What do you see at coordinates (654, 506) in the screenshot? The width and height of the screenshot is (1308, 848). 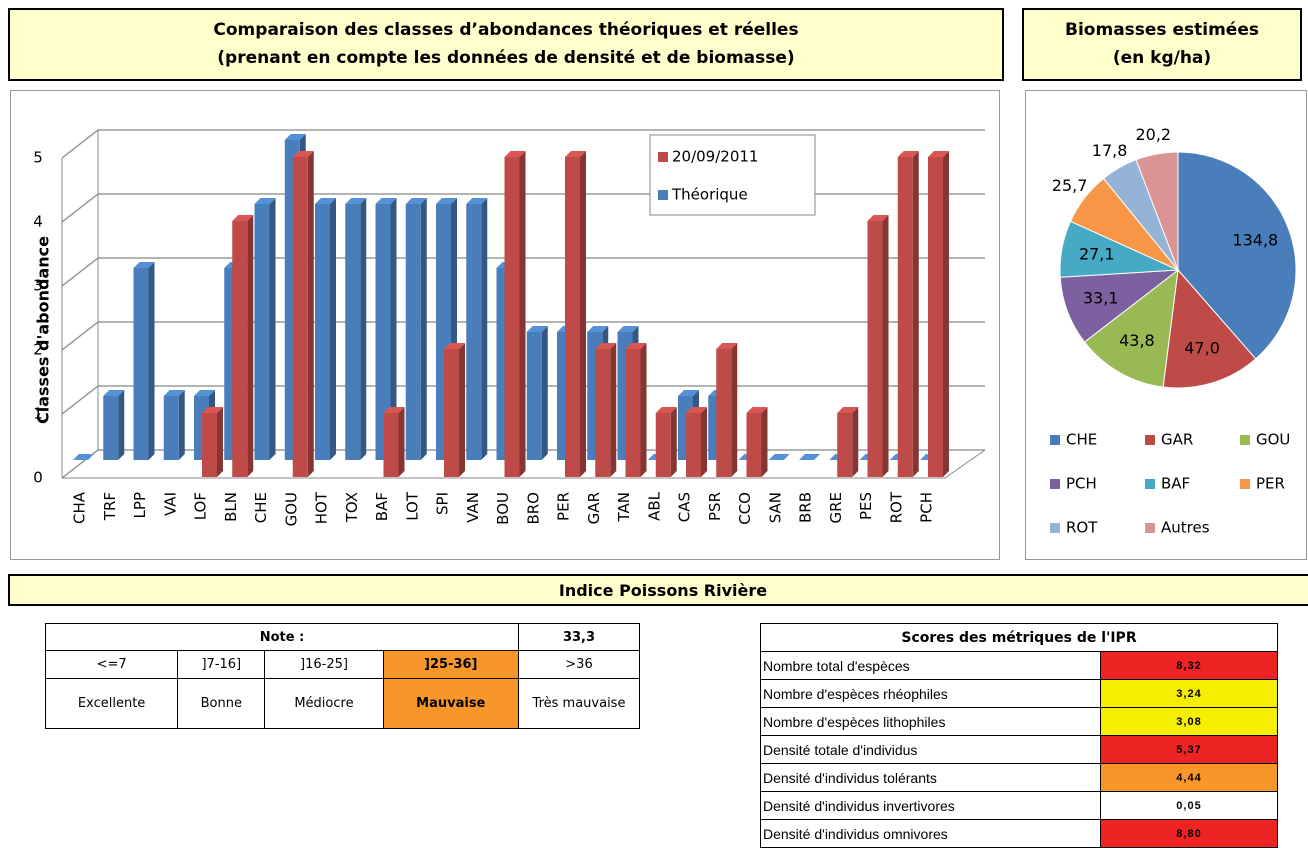 I see `x-tick-label: ABL` at bounding box center [654, 506].